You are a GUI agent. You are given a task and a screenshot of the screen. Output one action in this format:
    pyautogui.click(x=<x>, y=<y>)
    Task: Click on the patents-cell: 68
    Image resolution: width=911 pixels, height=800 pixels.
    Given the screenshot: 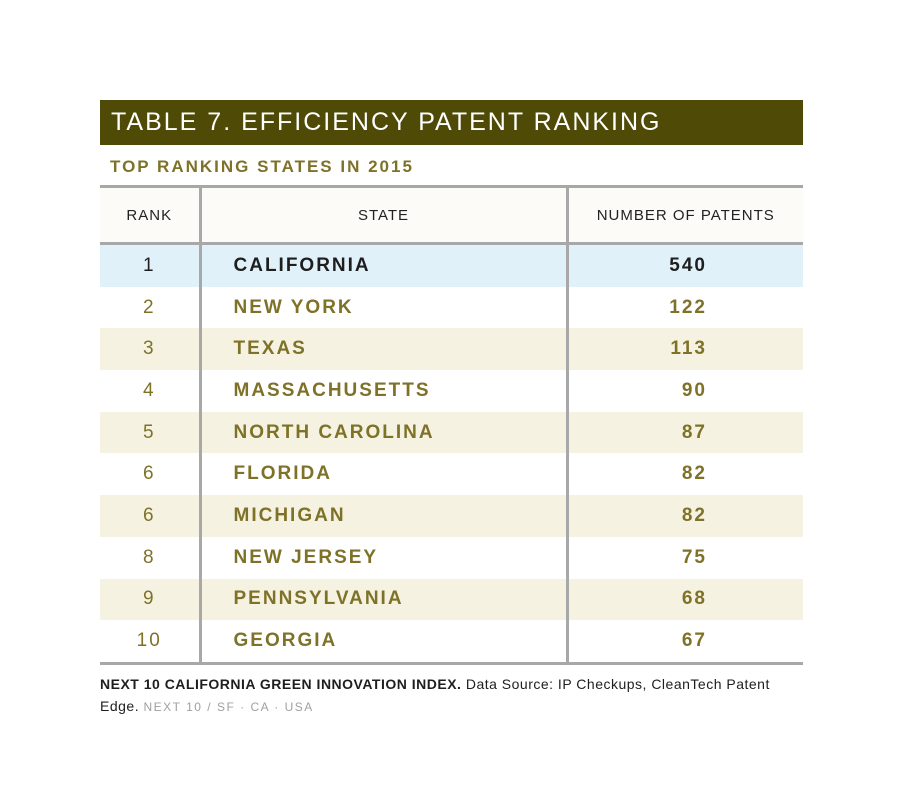 What is the action you would take?
    pyautogui.click(x=685, y=599)
    